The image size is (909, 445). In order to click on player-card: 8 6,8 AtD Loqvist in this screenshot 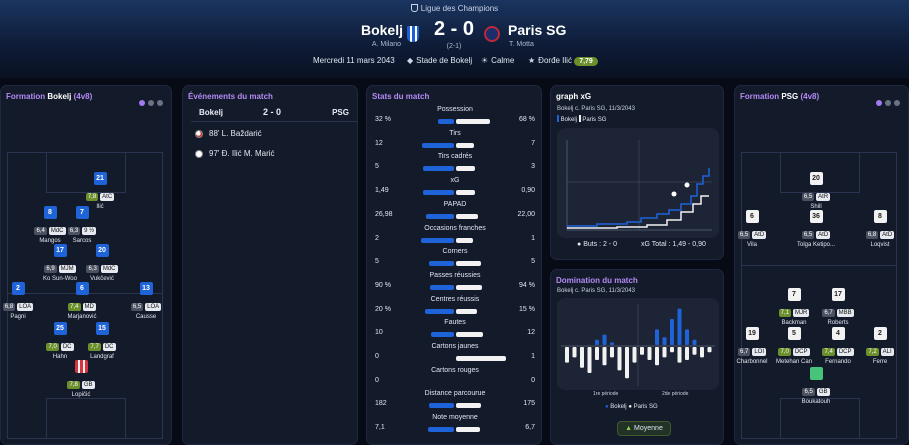, I will do `click(880, 229)`.